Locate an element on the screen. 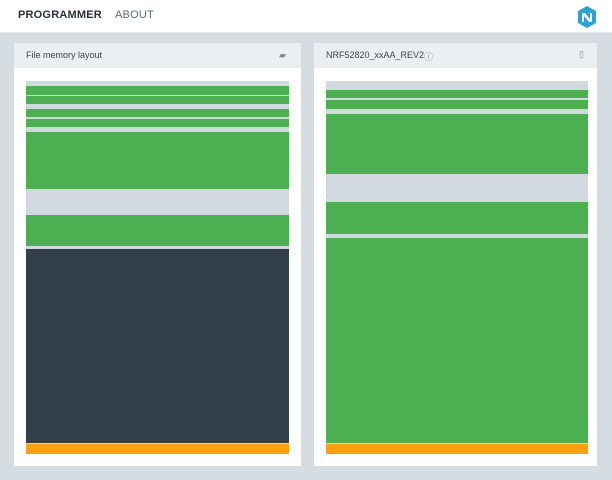  nav-programmer: PROGRAMMER is located at coordinates (60, 15).